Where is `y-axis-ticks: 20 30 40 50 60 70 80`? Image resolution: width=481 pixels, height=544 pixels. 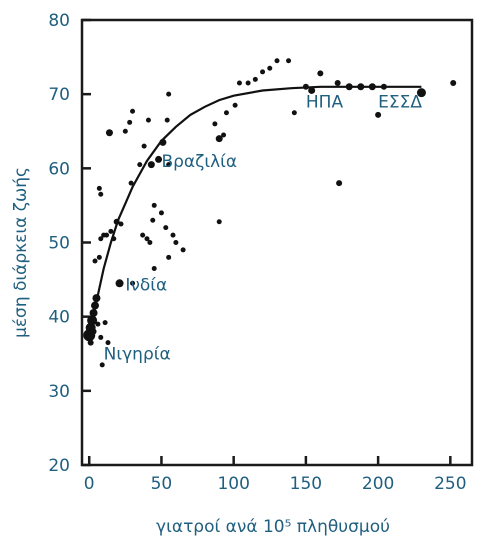
y-axis-ticks: 20 30 40 50 60 70 80 is located at coordinates (69, 243).